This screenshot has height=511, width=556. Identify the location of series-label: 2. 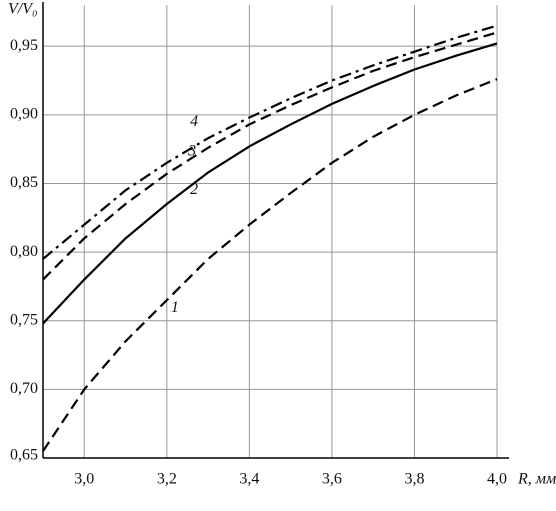
(194, 189).